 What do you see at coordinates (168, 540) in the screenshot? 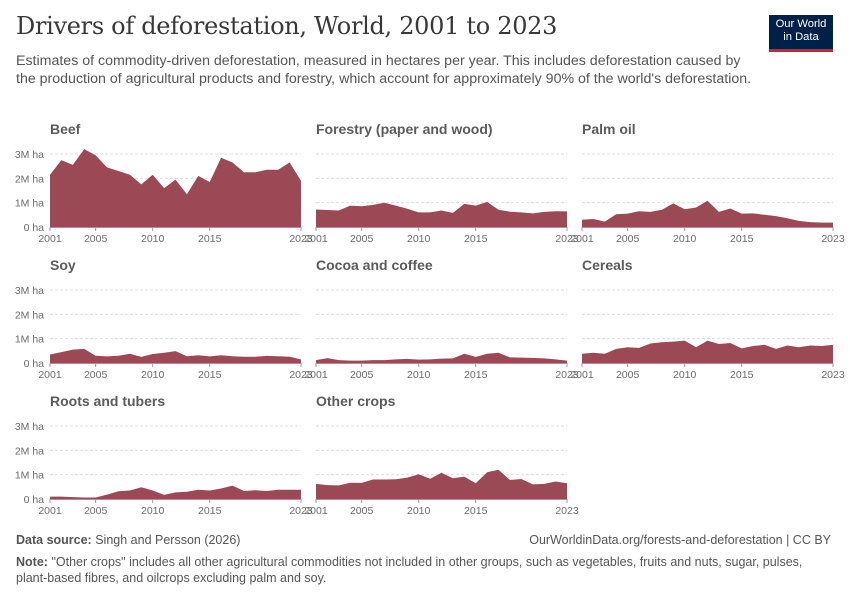
I see `data-source-text: Singh and Persson (2026)` at bounding box center [168, 540].